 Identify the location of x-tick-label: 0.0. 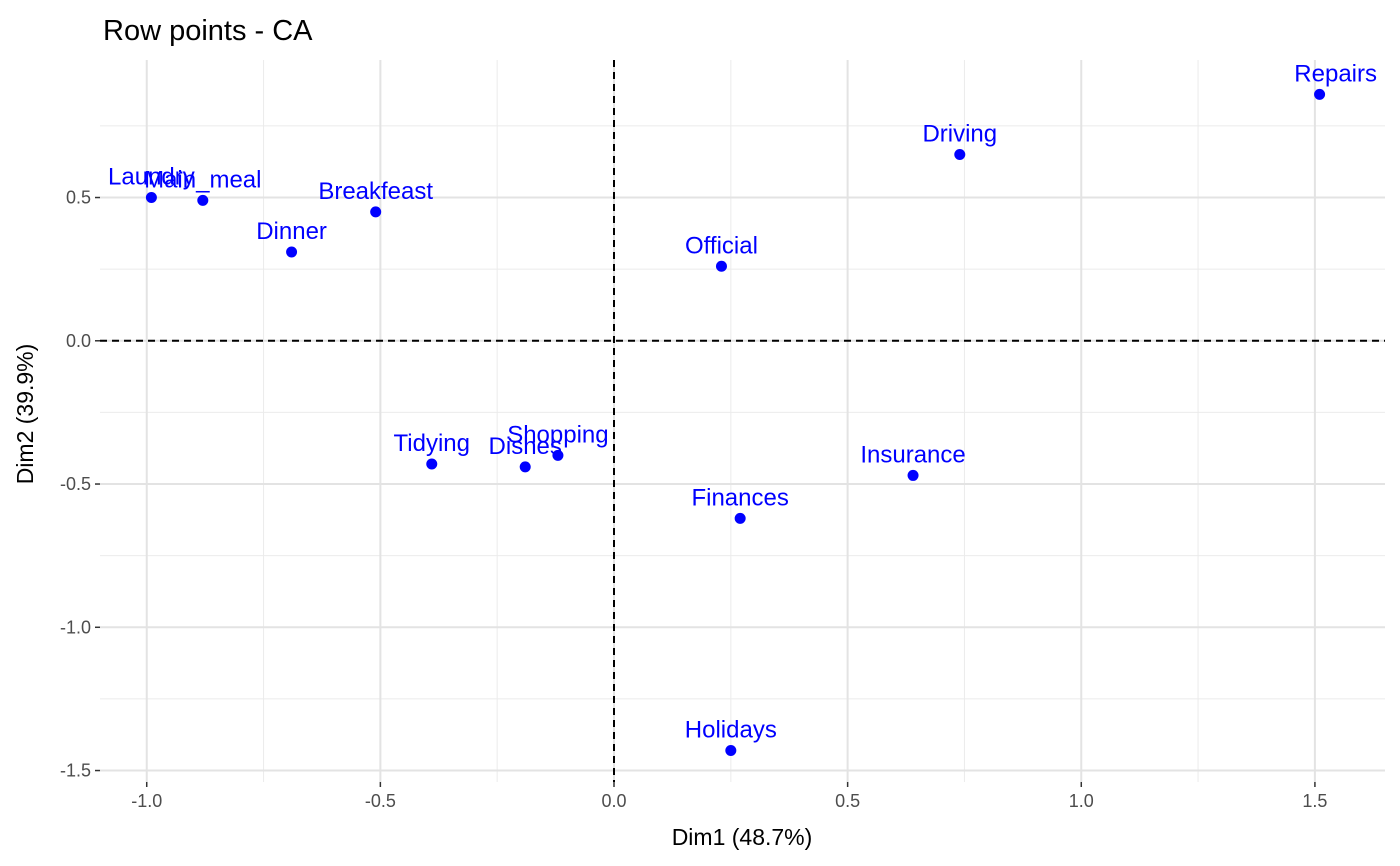
(613, 801).